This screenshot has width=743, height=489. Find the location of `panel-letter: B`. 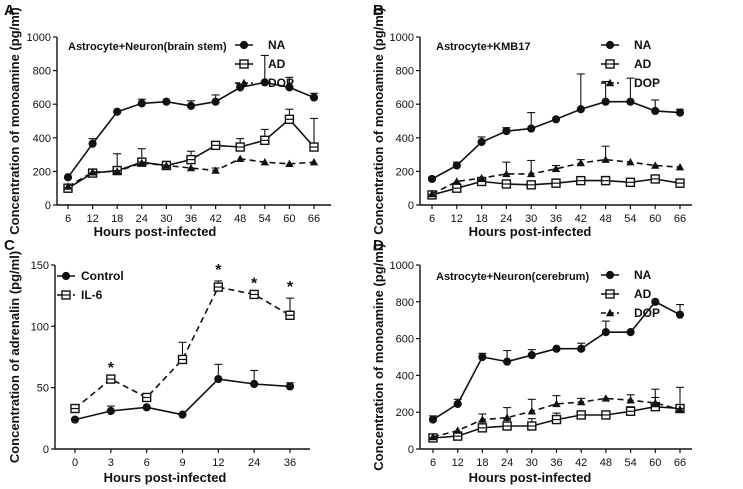

panel-letter: B is located at coordinates (378, 10).